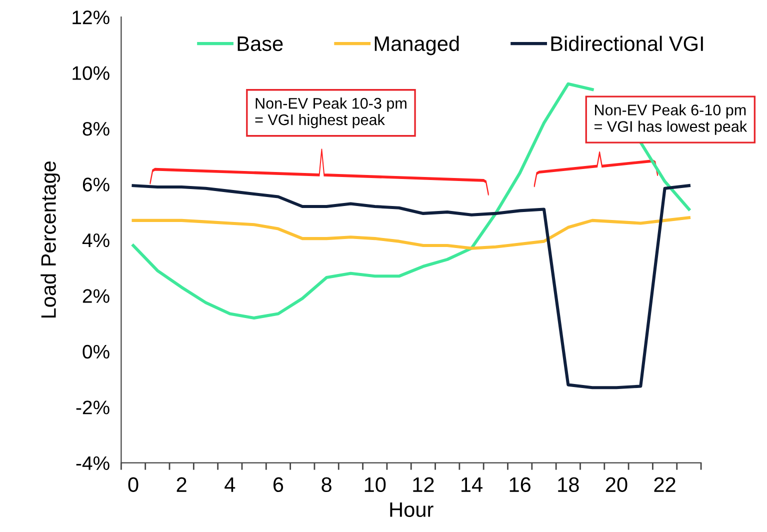 The height and width of the screenshot is (532, 767). I want to click on y-axis-title: Load Percentage, so click(50, 240).